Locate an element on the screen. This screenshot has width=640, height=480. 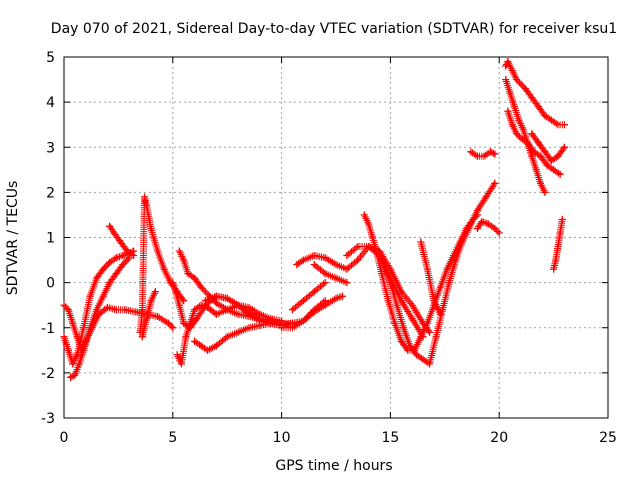
x-tick-label: 15 is located at coordinates (390, 438).